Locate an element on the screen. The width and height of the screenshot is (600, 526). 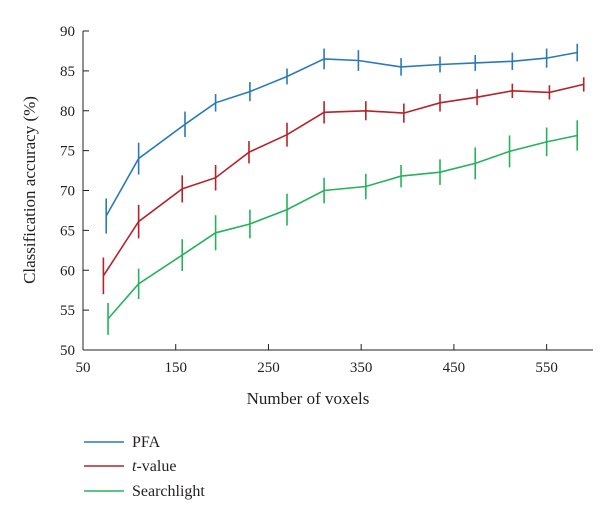
y-tick-label: 65 is located at coordinates (67, 231).